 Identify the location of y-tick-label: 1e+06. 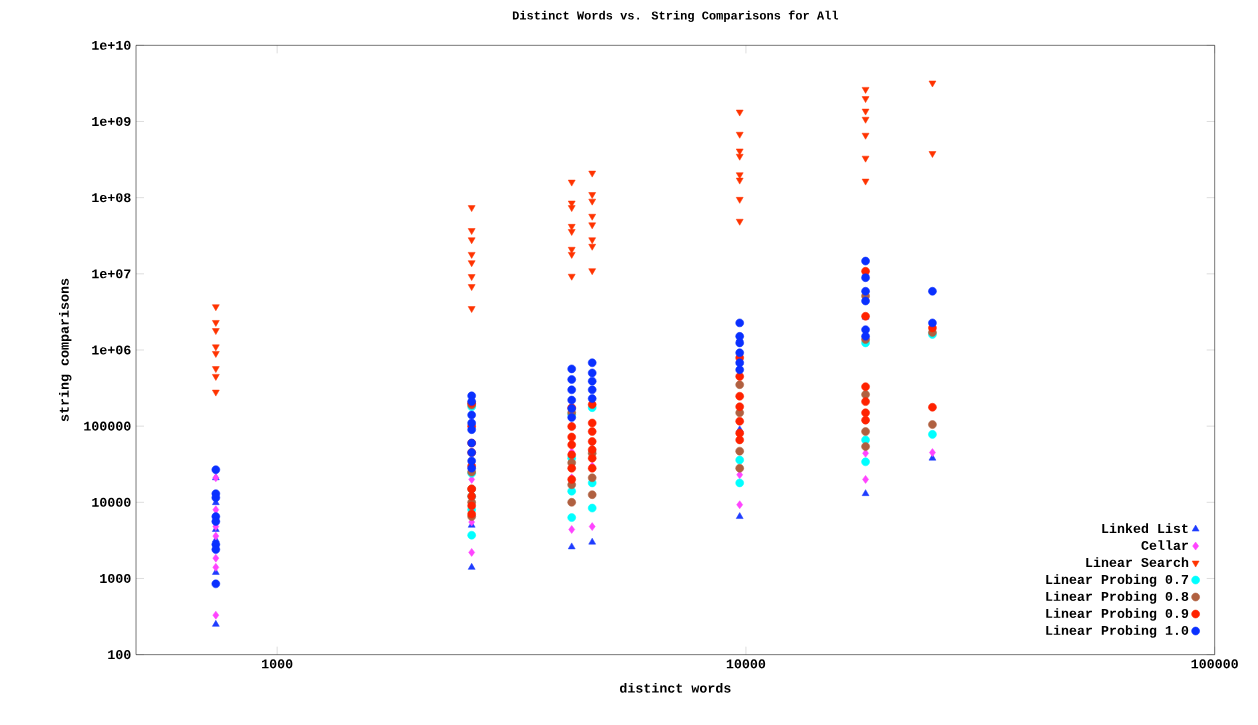
(111, 350).